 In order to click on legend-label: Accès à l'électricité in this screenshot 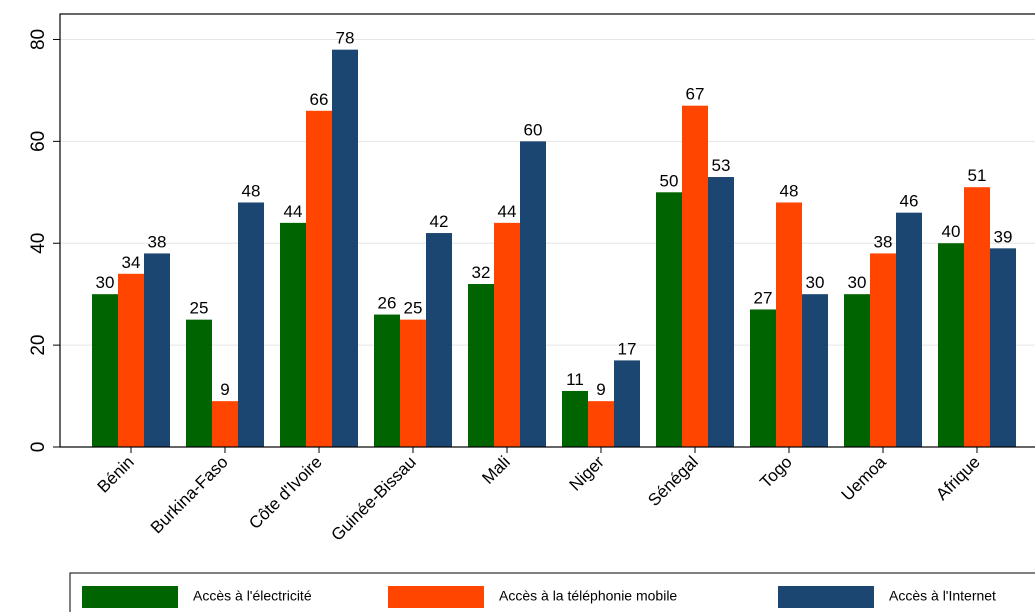, I will do `click(252, 596)`.